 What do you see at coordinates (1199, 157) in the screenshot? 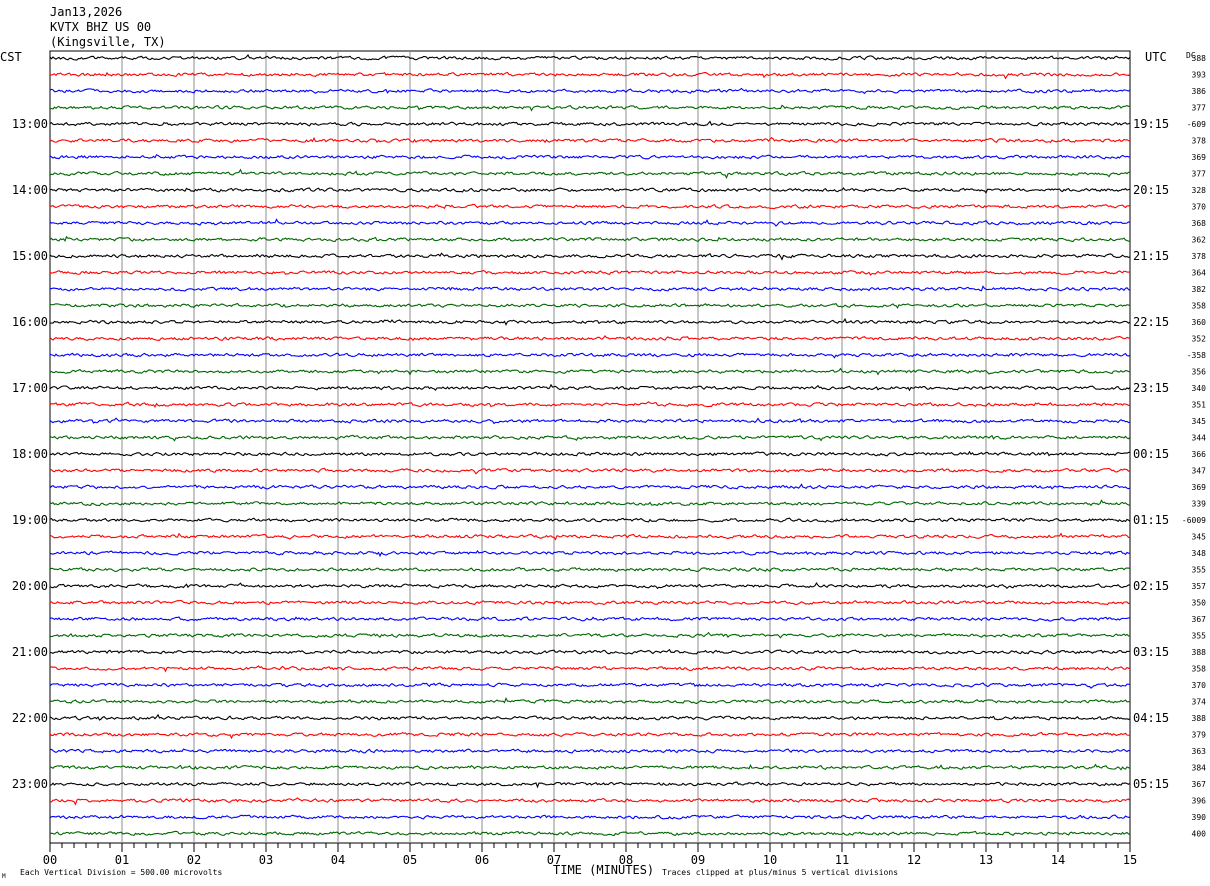
I see `dc-offset-label: 369` at bounding box center [1199, 157].